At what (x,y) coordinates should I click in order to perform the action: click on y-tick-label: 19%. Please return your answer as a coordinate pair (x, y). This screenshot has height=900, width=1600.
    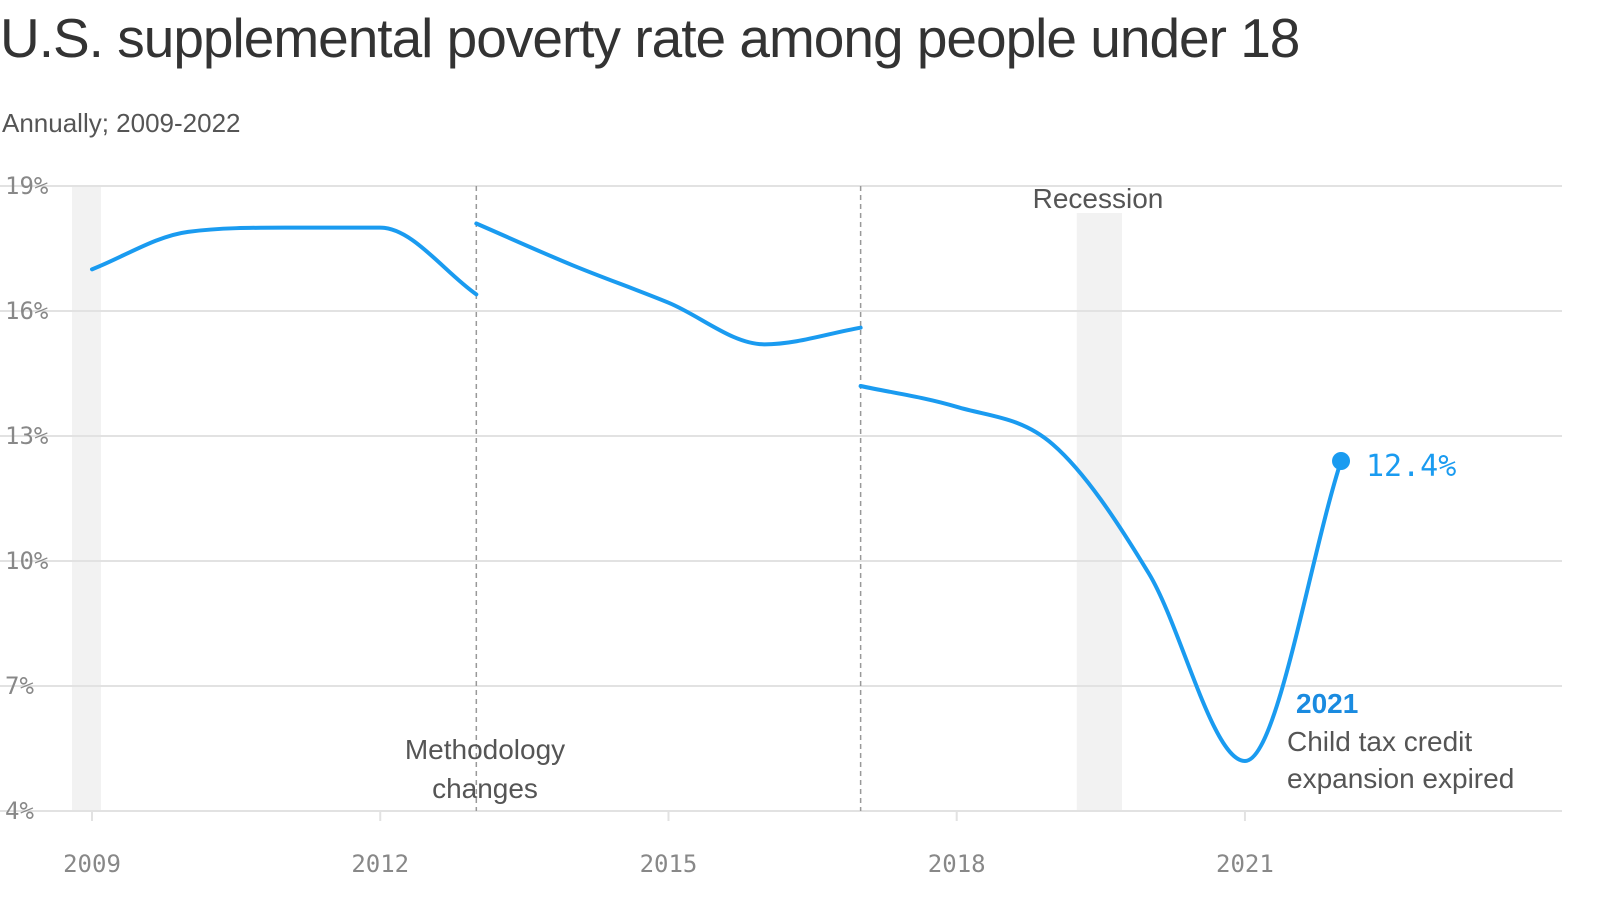
    Looking at the image, I should click on (27, 186).